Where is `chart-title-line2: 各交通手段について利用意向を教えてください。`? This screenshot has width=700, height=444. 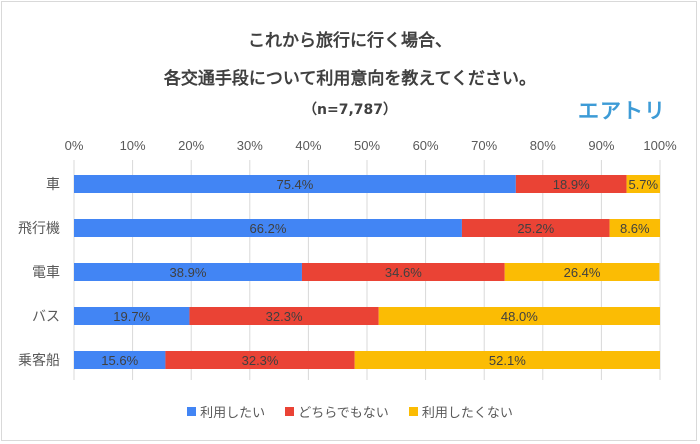 chart-title-line2: 各交通手段について利用意向を教えてください。 is located at coordinates (350, 79).